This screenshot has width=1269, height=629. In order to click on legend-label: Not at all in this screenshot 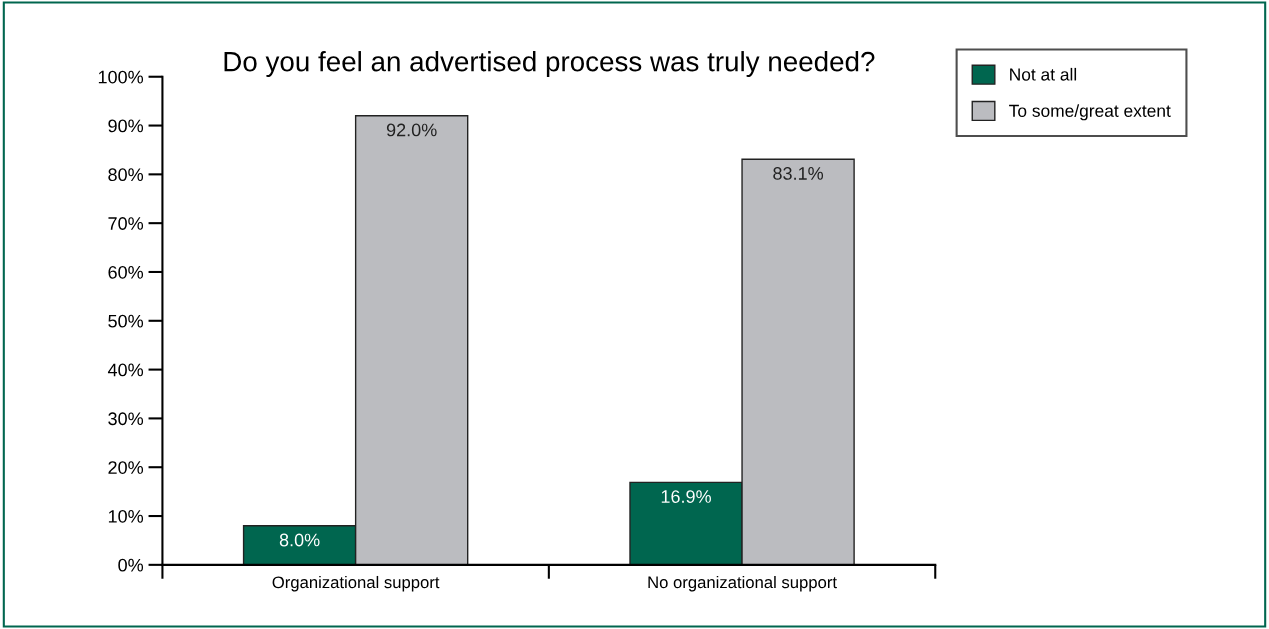, I will do `click(1043, 74)`.